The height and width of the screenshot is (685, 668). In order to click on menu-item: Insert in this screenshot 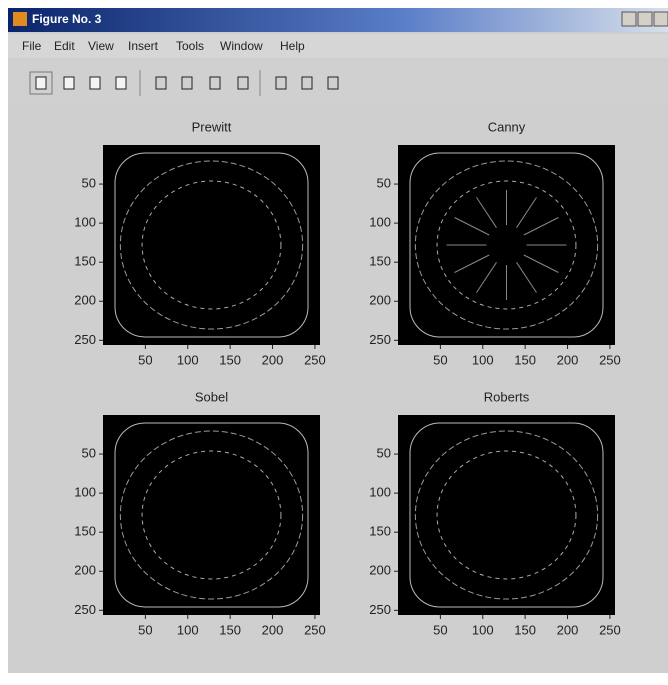, I will do `click(143, 46)`.